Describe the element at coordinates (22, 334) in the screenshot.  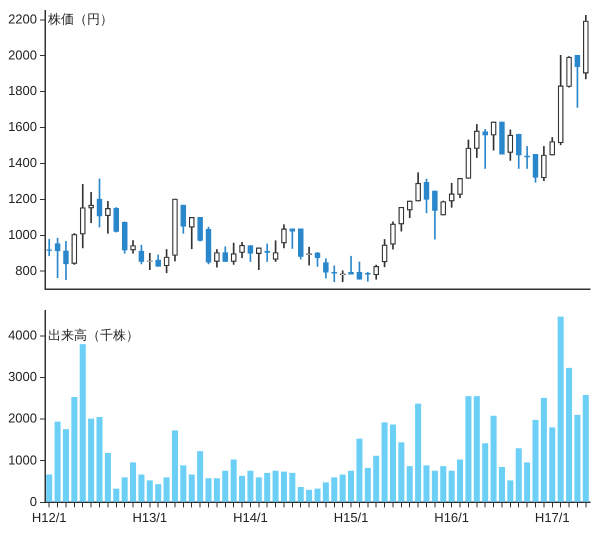
I see `y-tick-label: 4000` at that location.